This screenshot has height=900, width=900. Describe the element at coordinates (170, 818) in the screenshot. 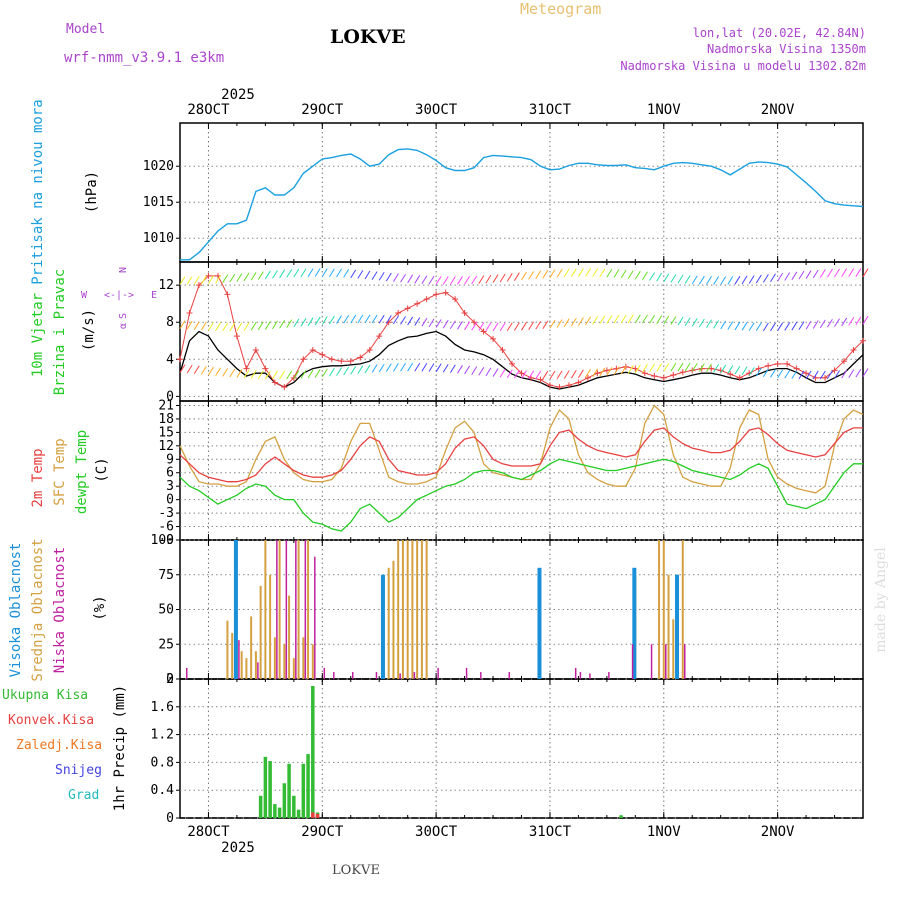

I see `precip-y-tick-label: 0` at that location.